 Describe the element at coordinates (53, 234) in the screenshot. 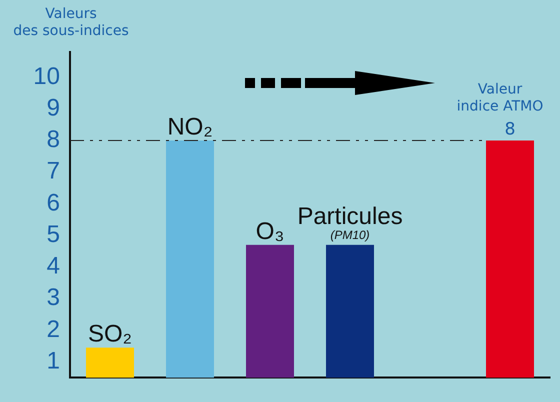

I see `y-tick-label: 5` at that location.